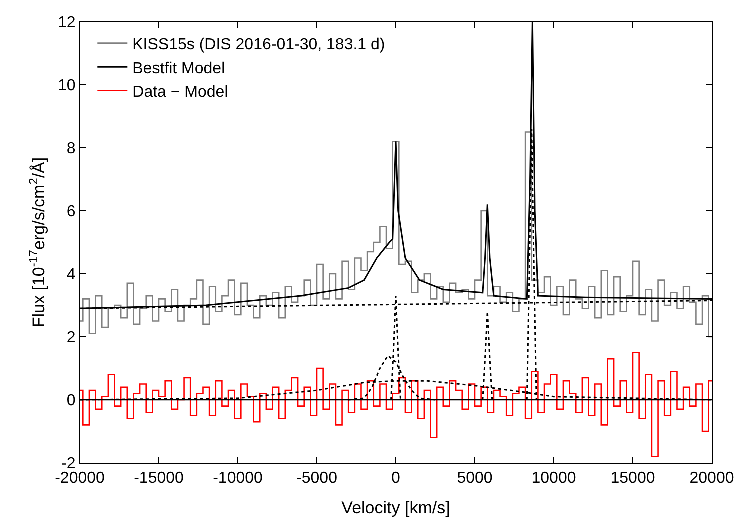  Describe the element at coordinates (67, 23) in the screenshot. I see `y-tick-label: 12` at that location.